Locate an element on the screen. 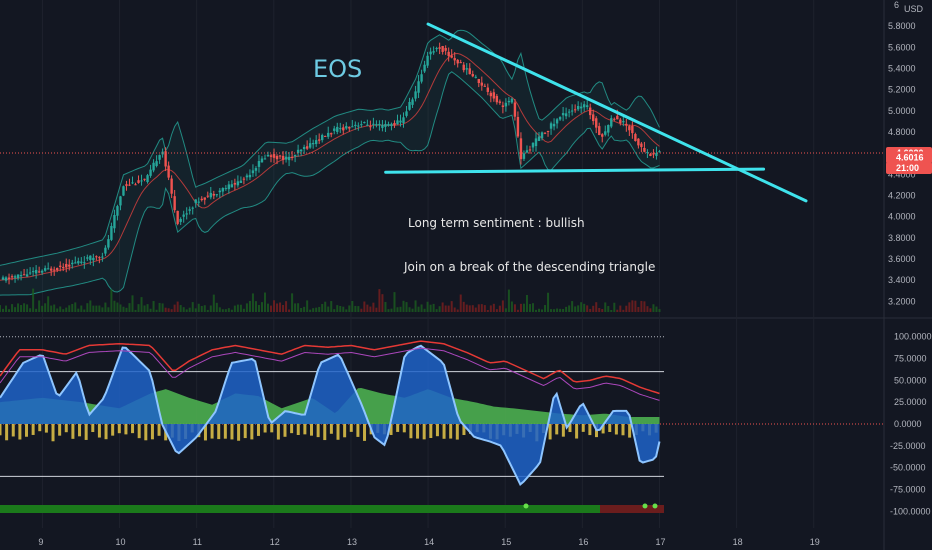  price-tick-label: 6 is located at coordinates (896, 5).